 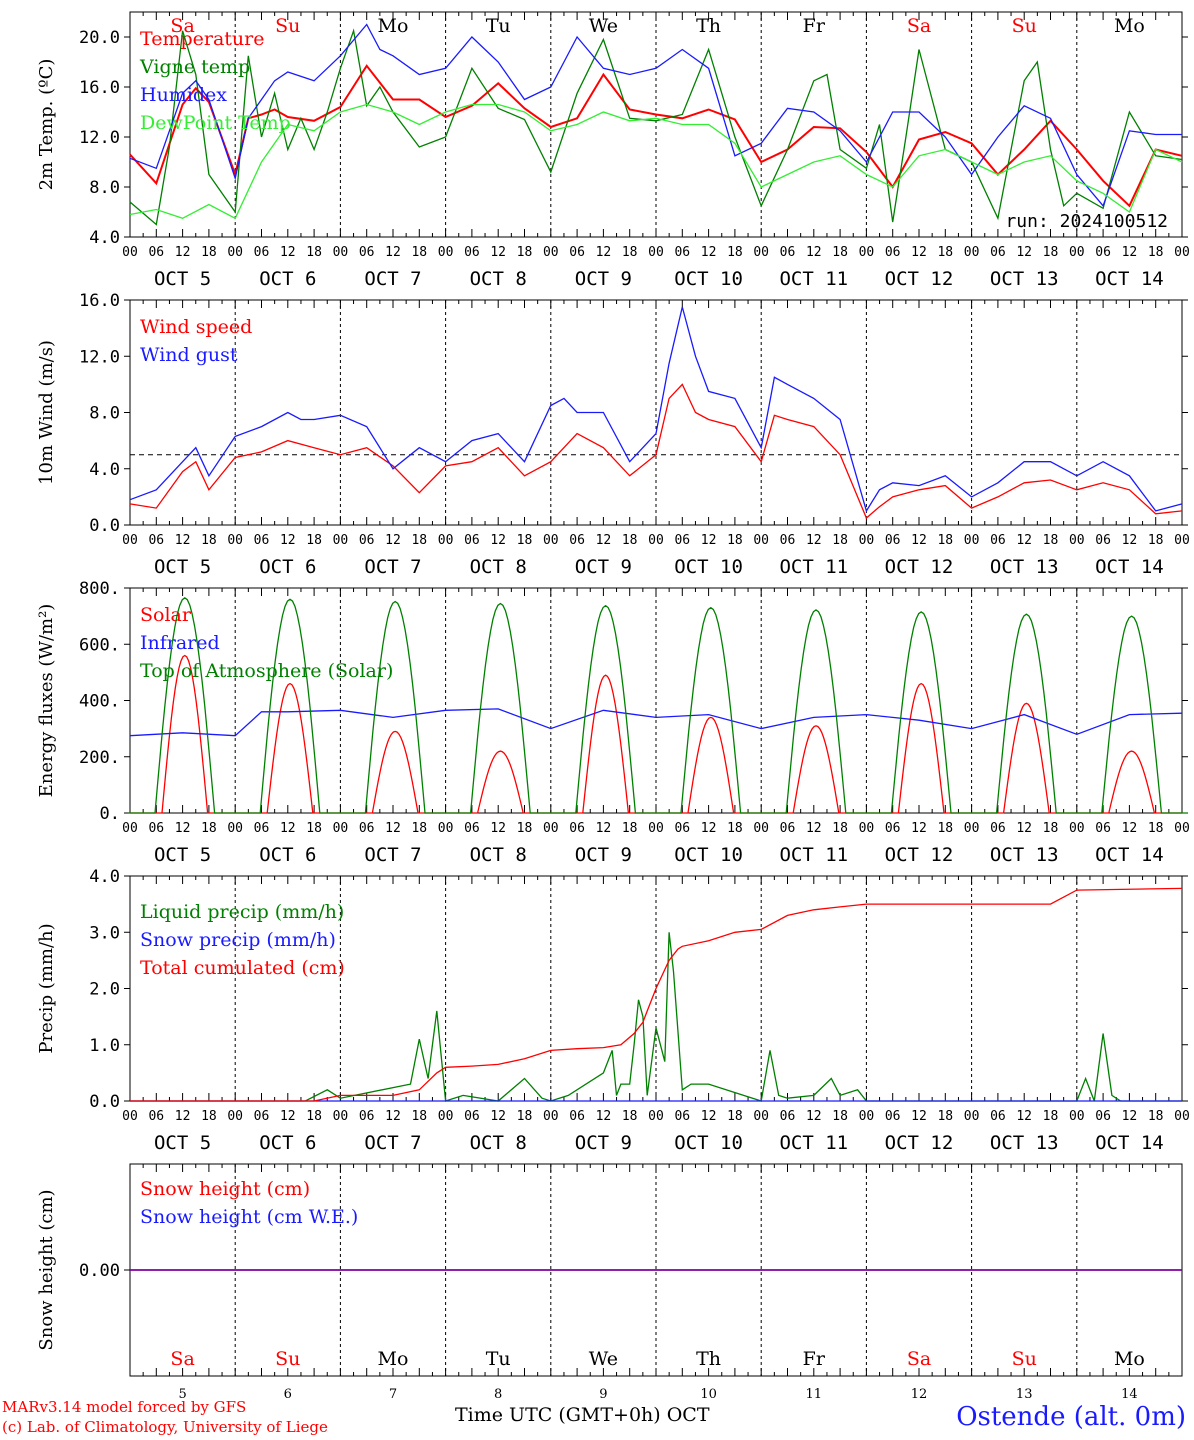 I want to click on weekday-label: Th, so click(x=708, y=1359).